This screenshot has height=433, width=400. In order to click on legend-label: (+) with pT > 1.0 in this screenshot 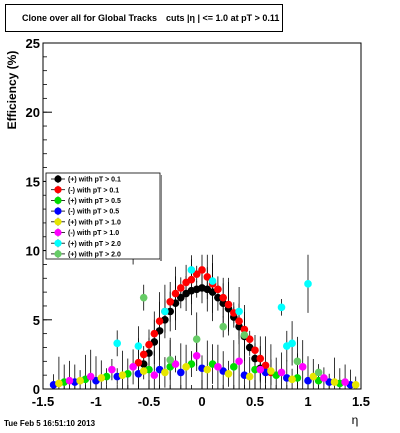, I will do `click(94, 222)`.